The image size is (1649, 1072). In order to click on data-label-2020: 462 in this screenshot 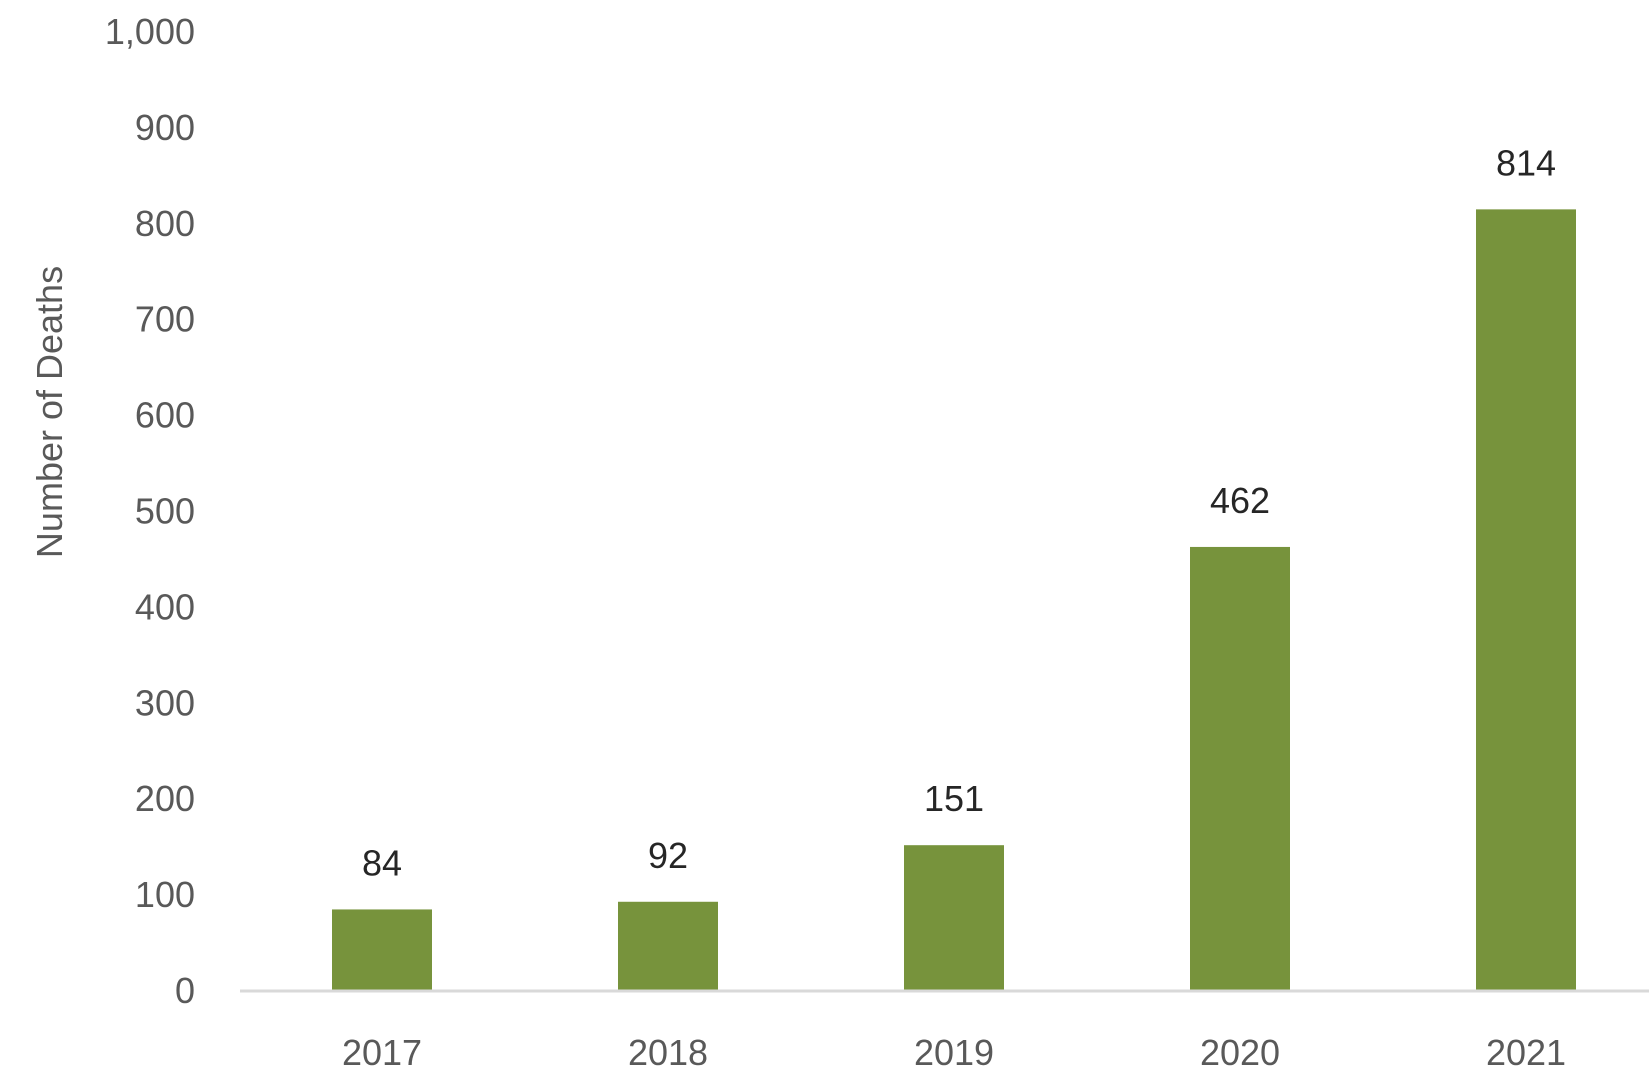, I will do `click(1240, 500)`.